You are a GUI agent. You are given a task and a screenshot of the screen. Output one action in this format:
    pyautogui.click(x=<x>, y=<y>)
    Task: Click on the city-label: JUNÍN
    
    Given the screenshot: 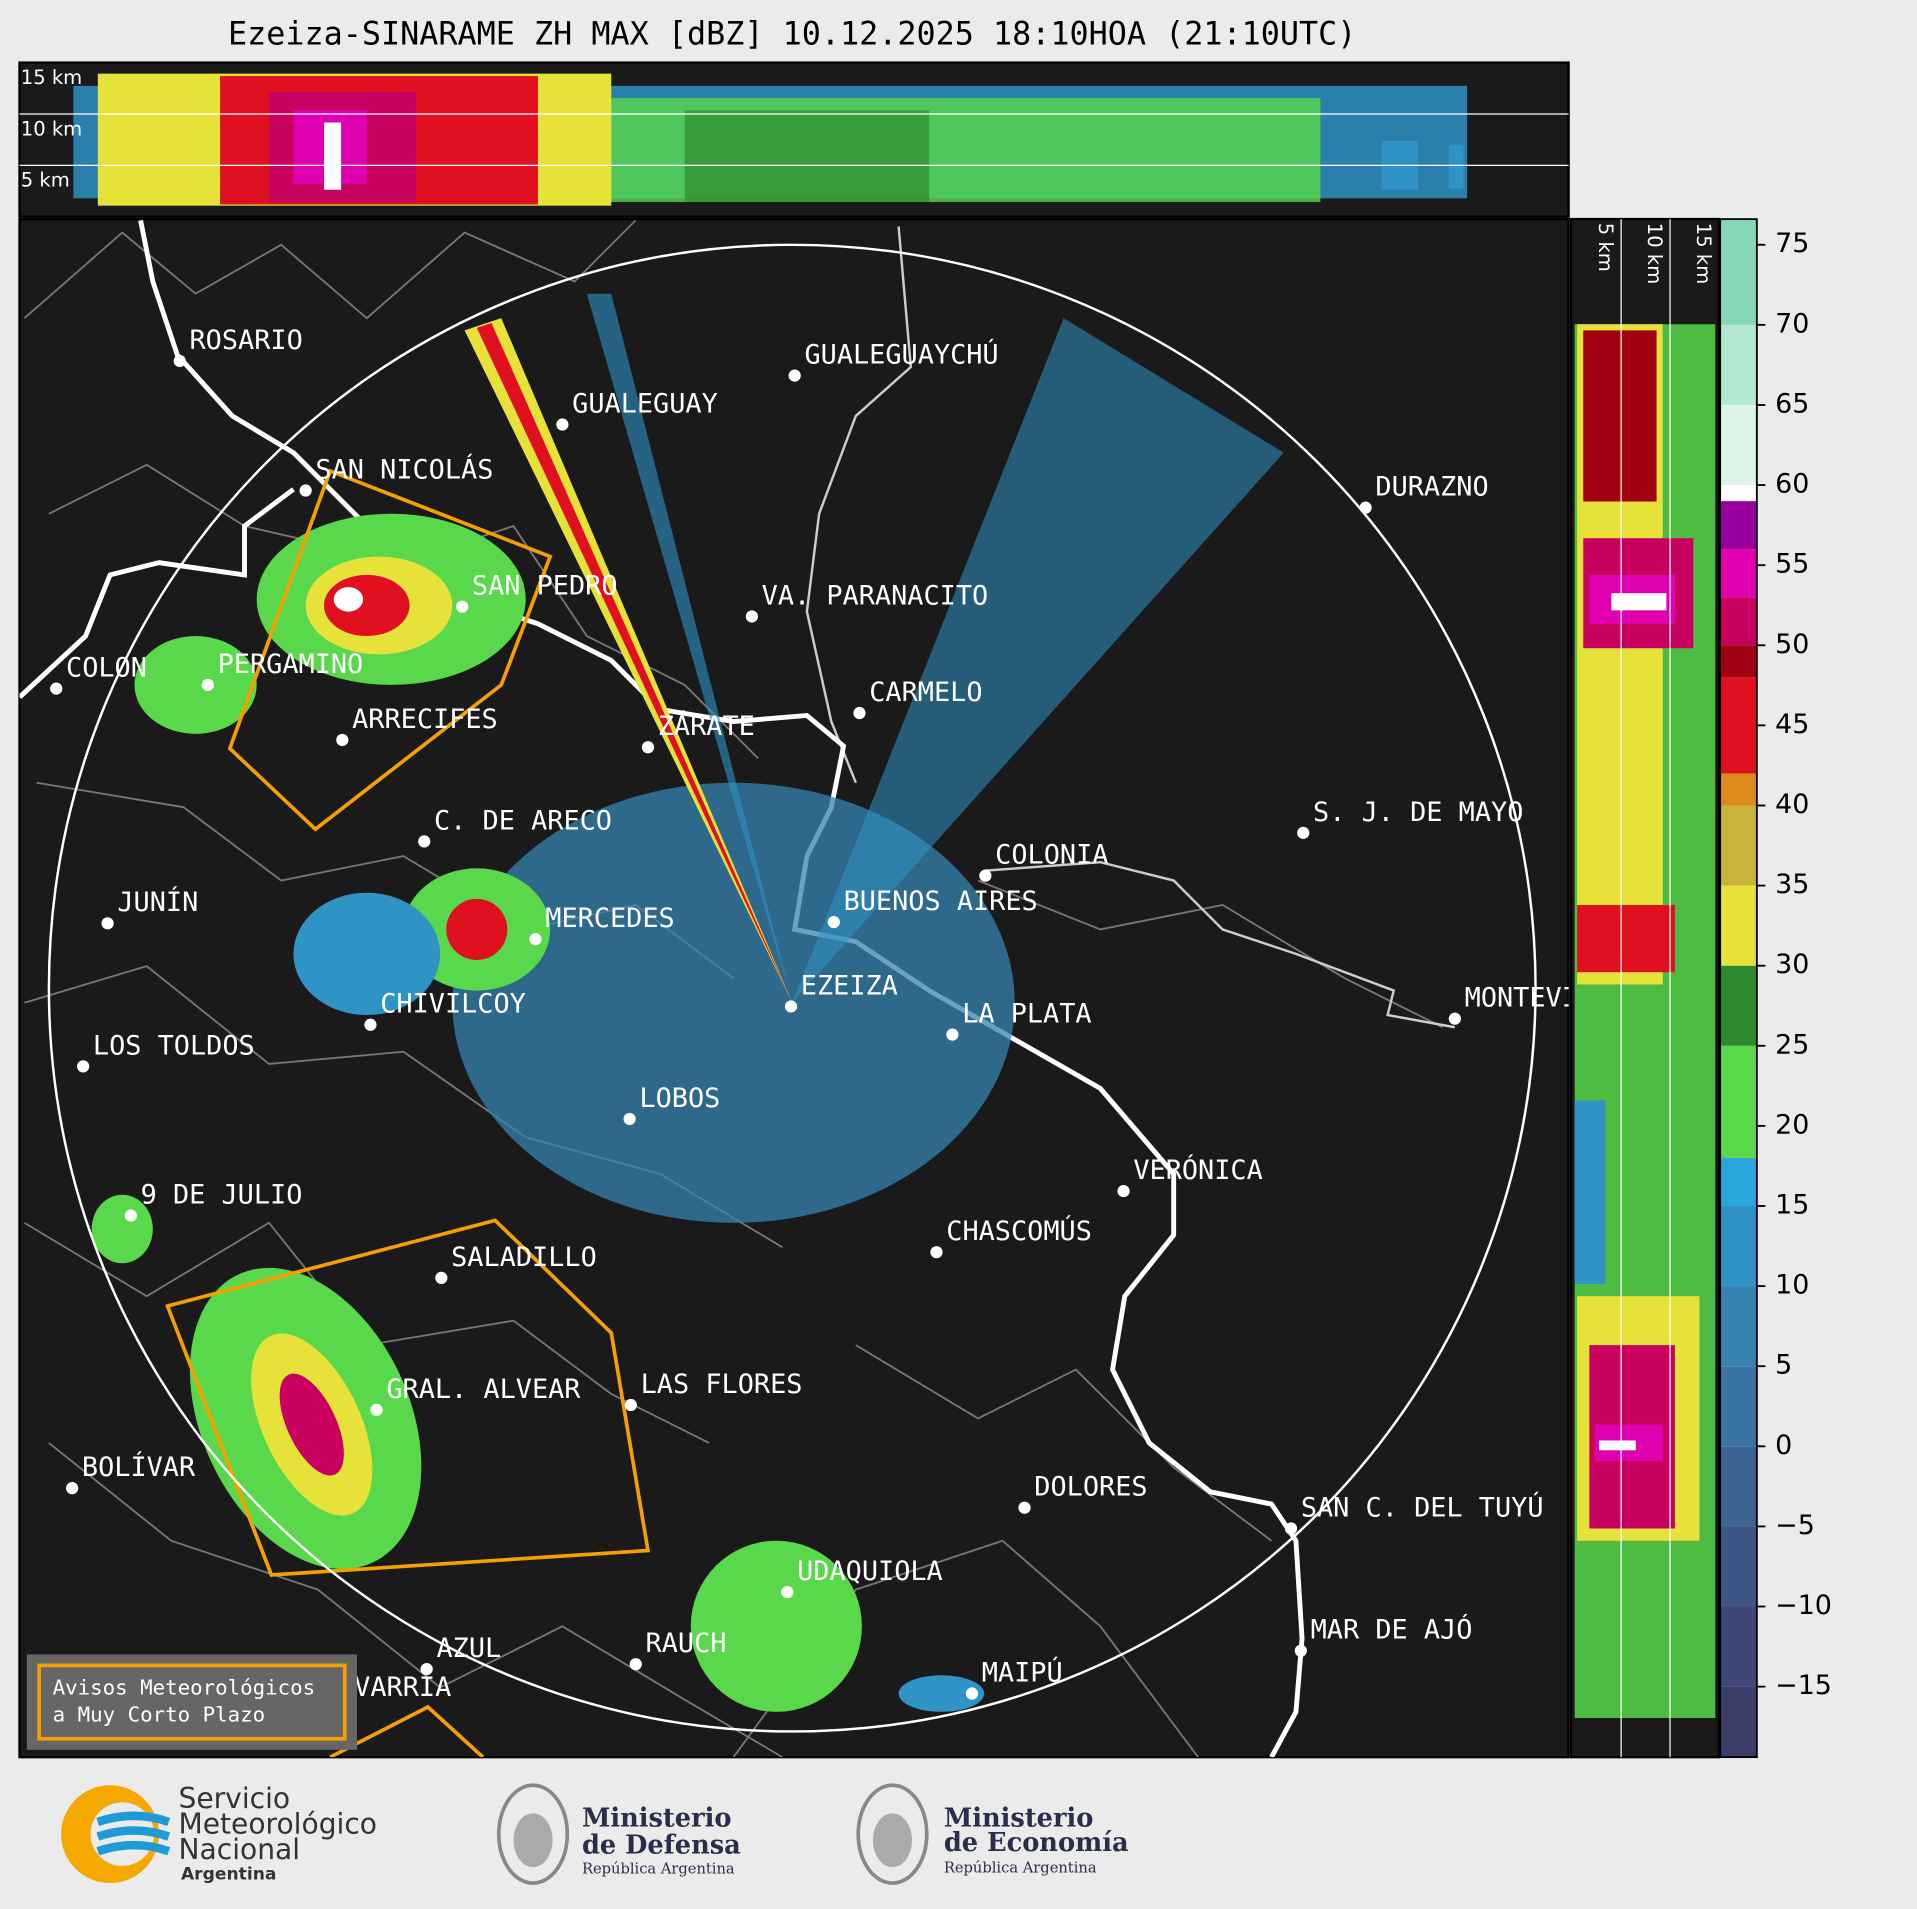 What is the action you would take?
    pyautogui.click(x=157, y=902)
    